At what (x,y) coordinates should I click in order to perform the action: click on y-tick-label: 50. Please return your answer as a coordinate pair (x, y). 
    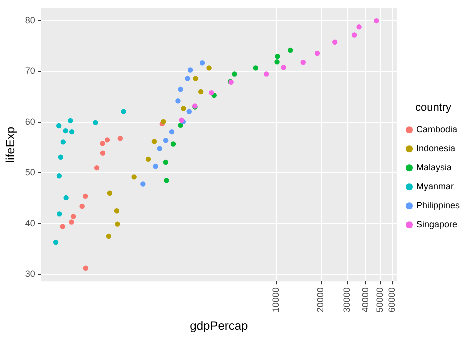
    Looking at the image, I should click on (30, 173).